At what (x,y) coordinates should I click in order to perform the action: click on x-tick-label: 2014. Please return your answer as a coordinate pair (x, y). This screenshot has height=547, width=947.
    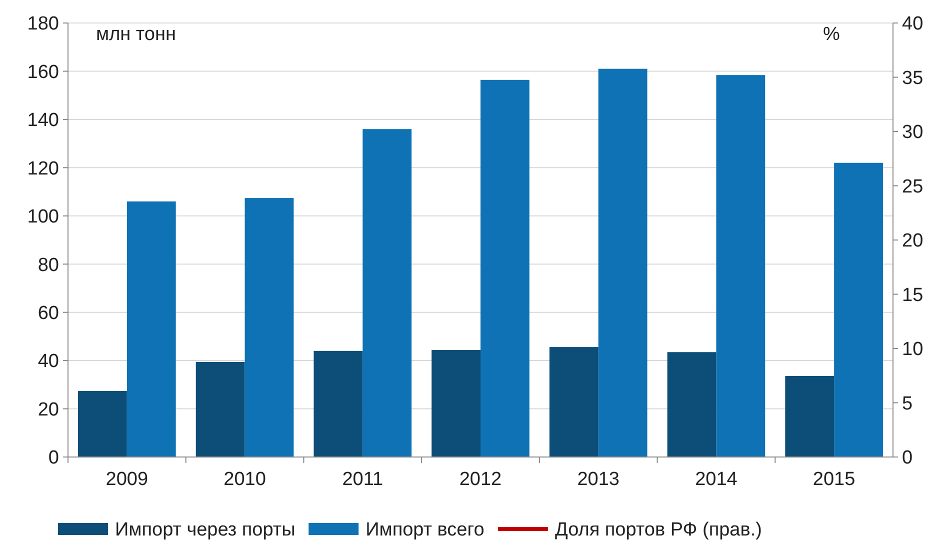
    Looking at the image, I should click on (716, 479).